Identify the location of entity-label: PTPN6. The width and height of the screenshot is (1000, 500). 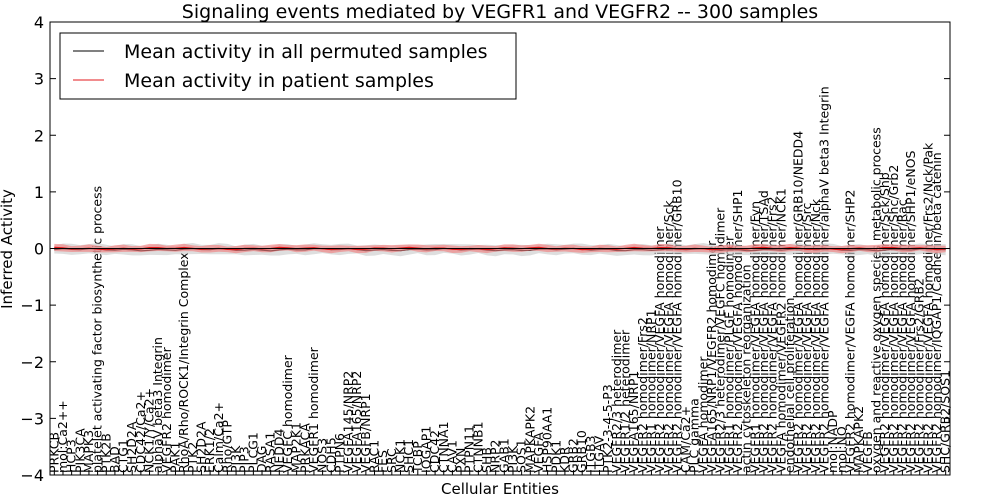
(339, 453).